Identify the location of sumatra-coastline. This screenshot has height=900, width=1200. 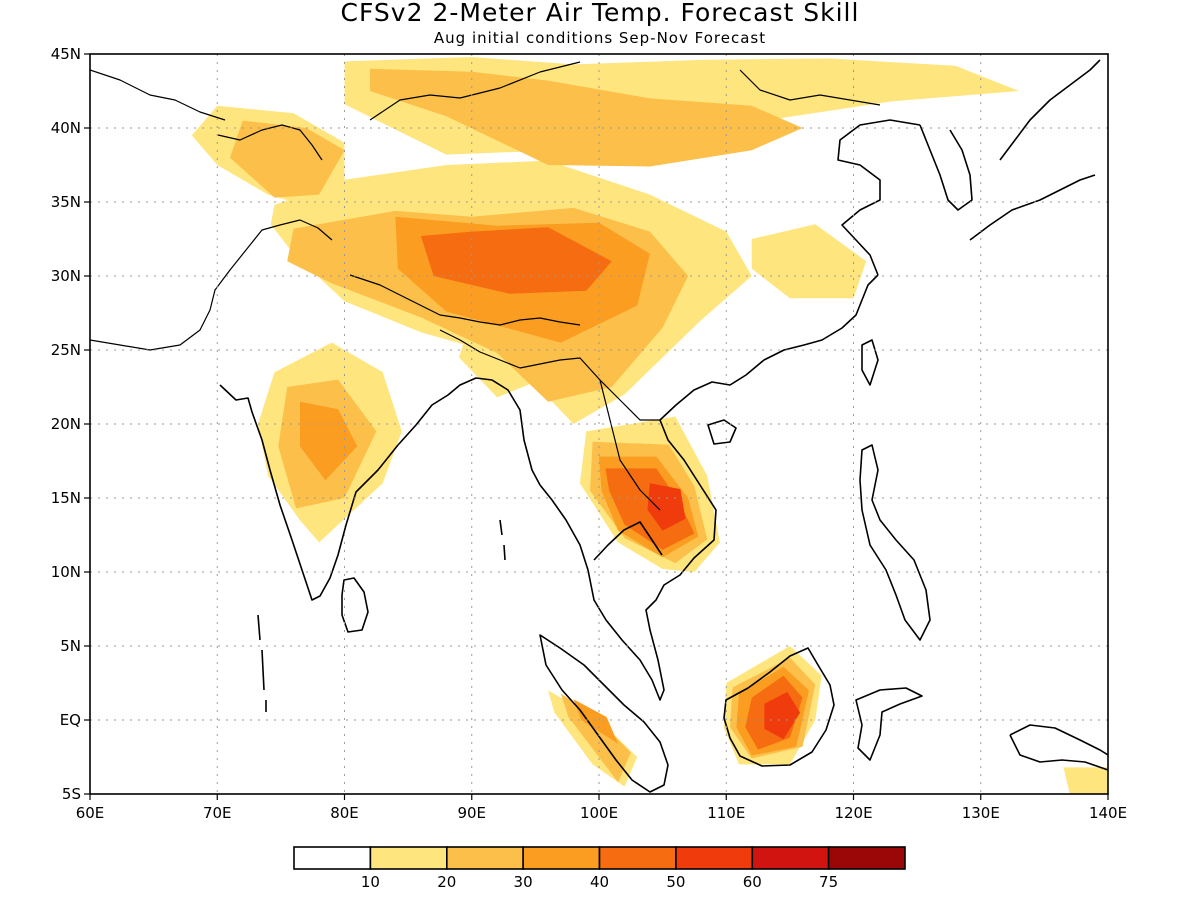
(604, 713).